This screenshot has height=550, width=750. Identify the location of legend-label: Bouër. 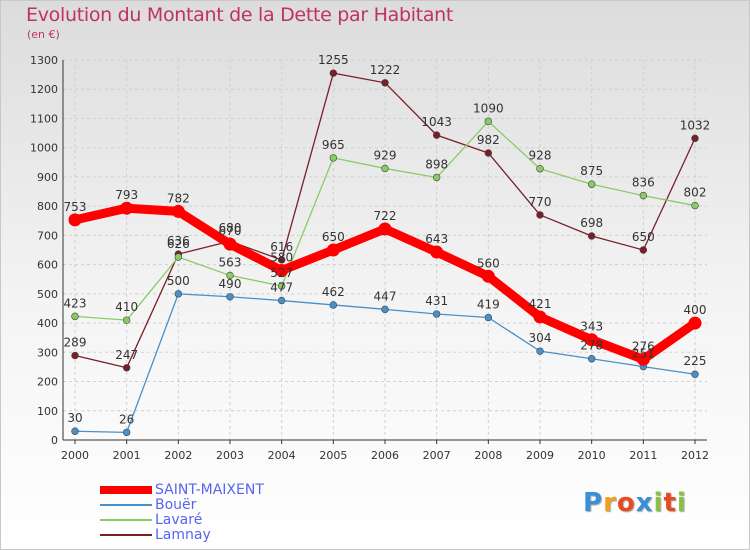
(176, 505).